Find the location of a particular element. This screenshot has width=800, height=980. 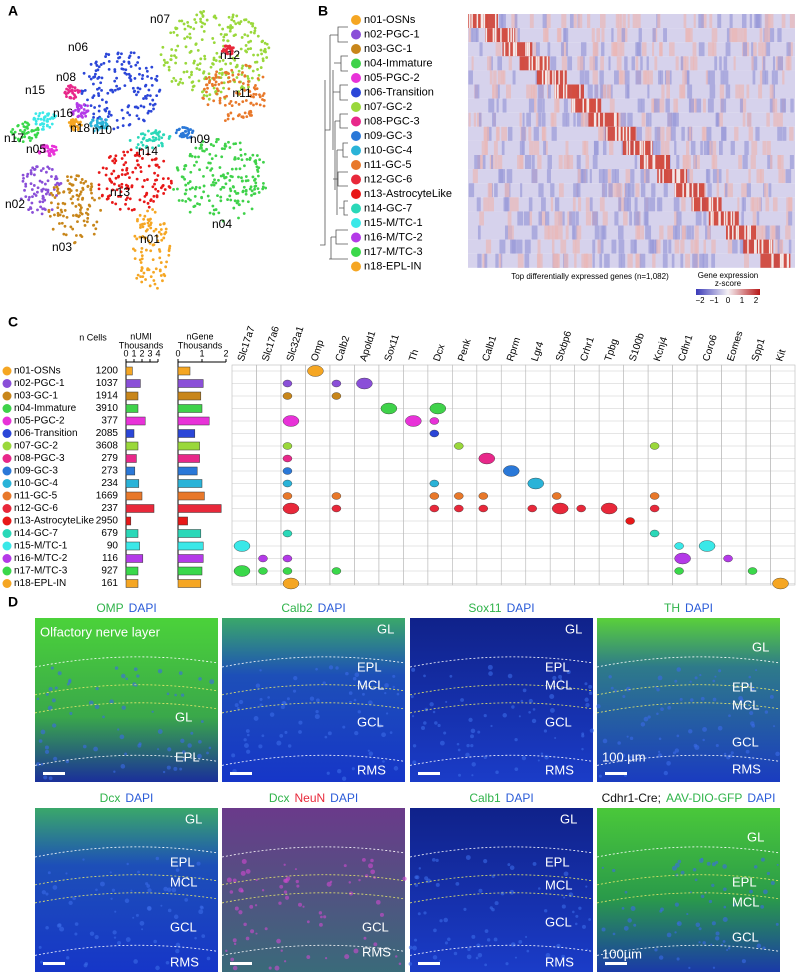

cluster-label: n13 is located at coordinates (120, 192).